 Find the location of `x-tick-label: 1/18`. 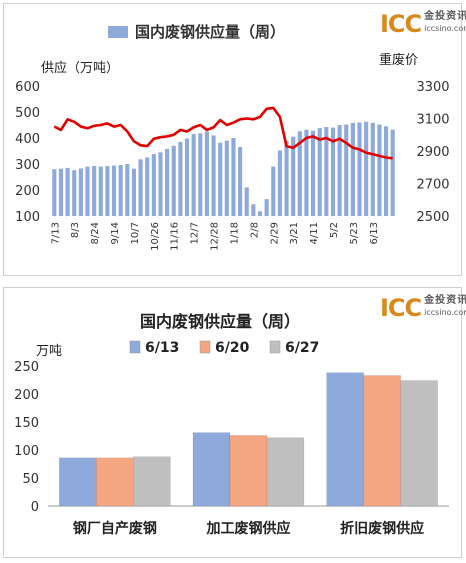

x-tick-label: 1/18 is located at coordinates (234, 233).